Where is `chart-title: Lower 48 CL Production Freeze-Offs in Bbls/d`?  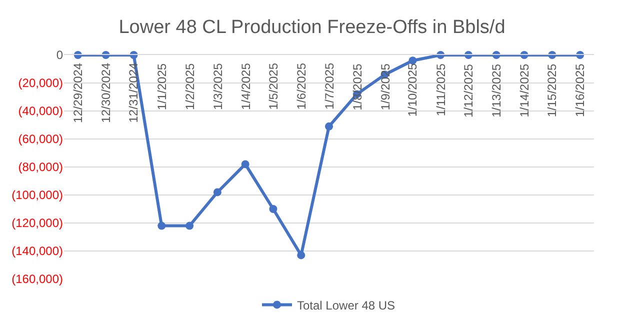 chart-title: Lower 48 CL Production Freeze-Offs in Bbls/d is located at coordinates (312, 27).